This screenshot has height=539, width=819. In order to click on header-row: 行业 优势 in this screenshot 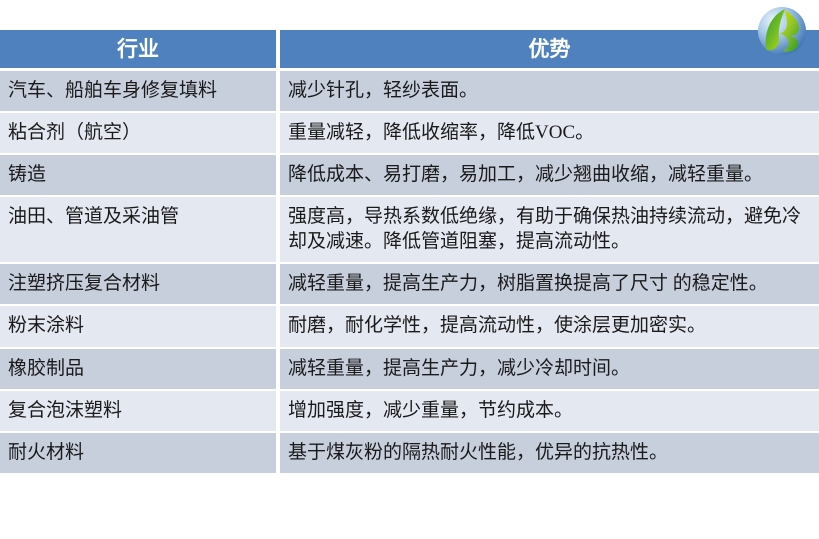, I will do `click(409, 49)`.